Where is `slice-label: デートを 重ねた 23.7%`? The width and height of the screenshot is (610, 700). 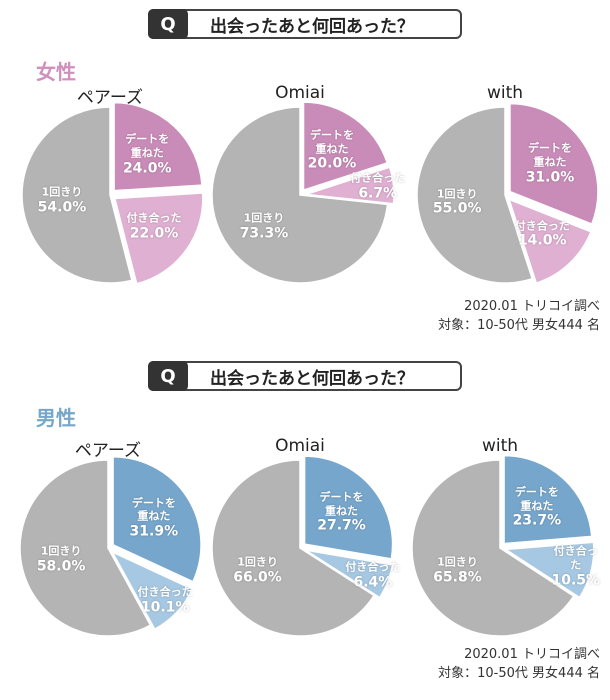 slice-label: デートを 重ねた 23.7% is located at coordinates (537, 507).